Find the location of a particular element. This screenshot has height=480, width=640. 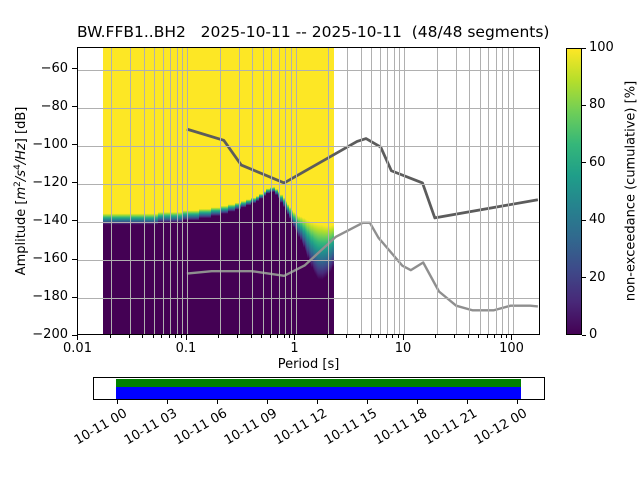

timeline-tick-label: 10-11 12 is located at coordinates (300, 427).